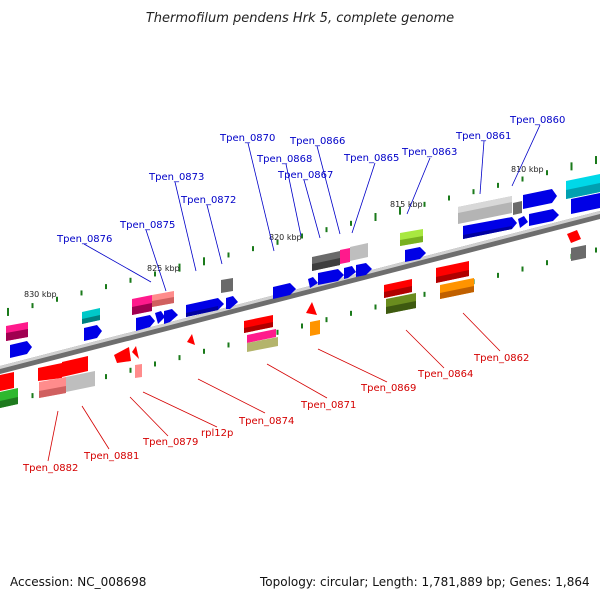  I want to click on accession-text: Accession: NC_008698, so click(78, 582).